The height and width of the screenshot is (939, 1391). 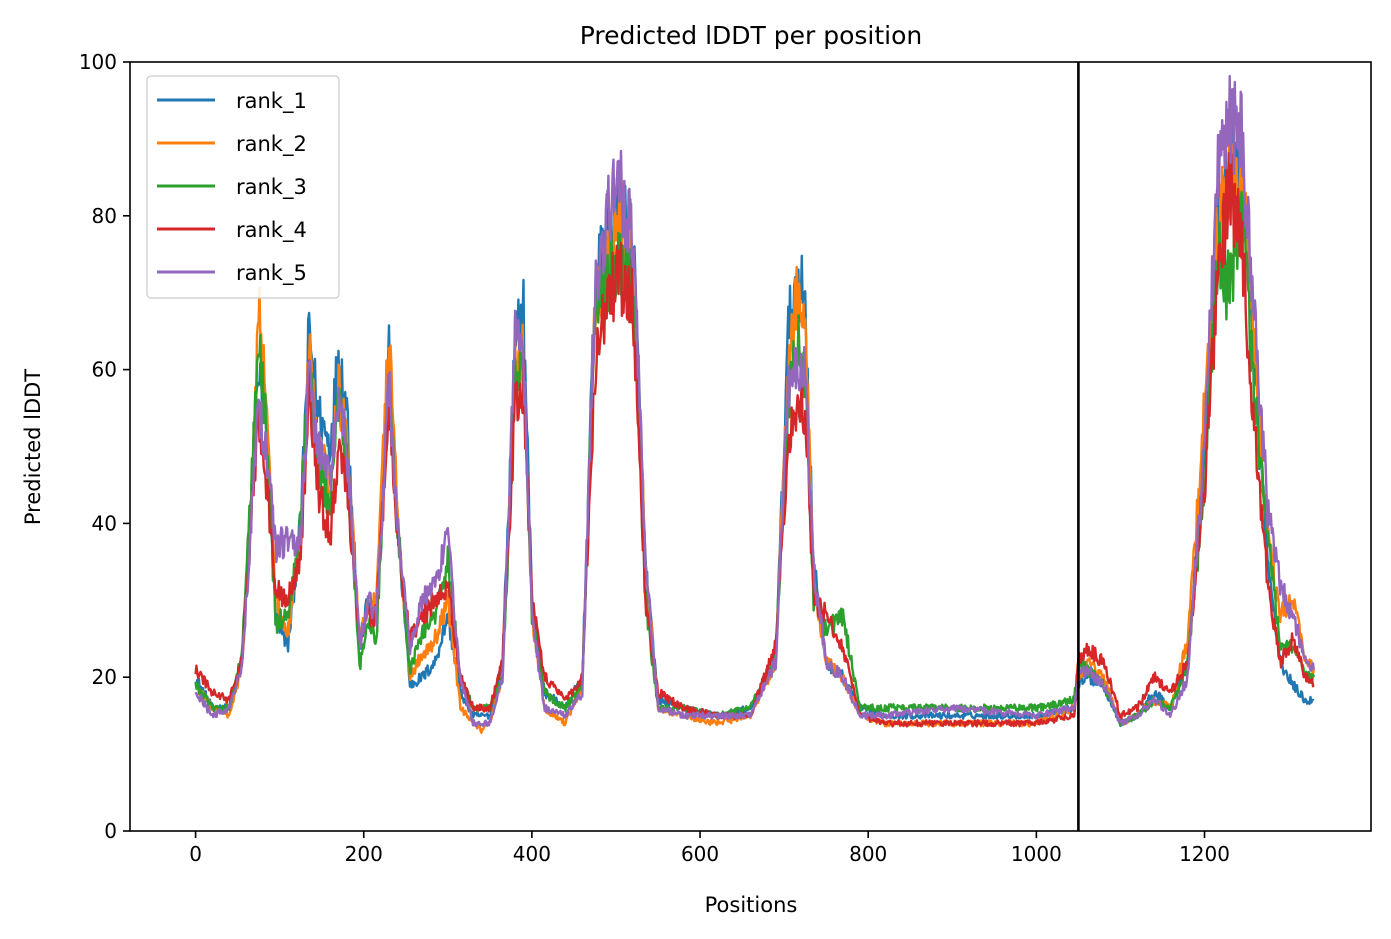 I want to click on y-tick-label: 0, so click(x=110, y=831).